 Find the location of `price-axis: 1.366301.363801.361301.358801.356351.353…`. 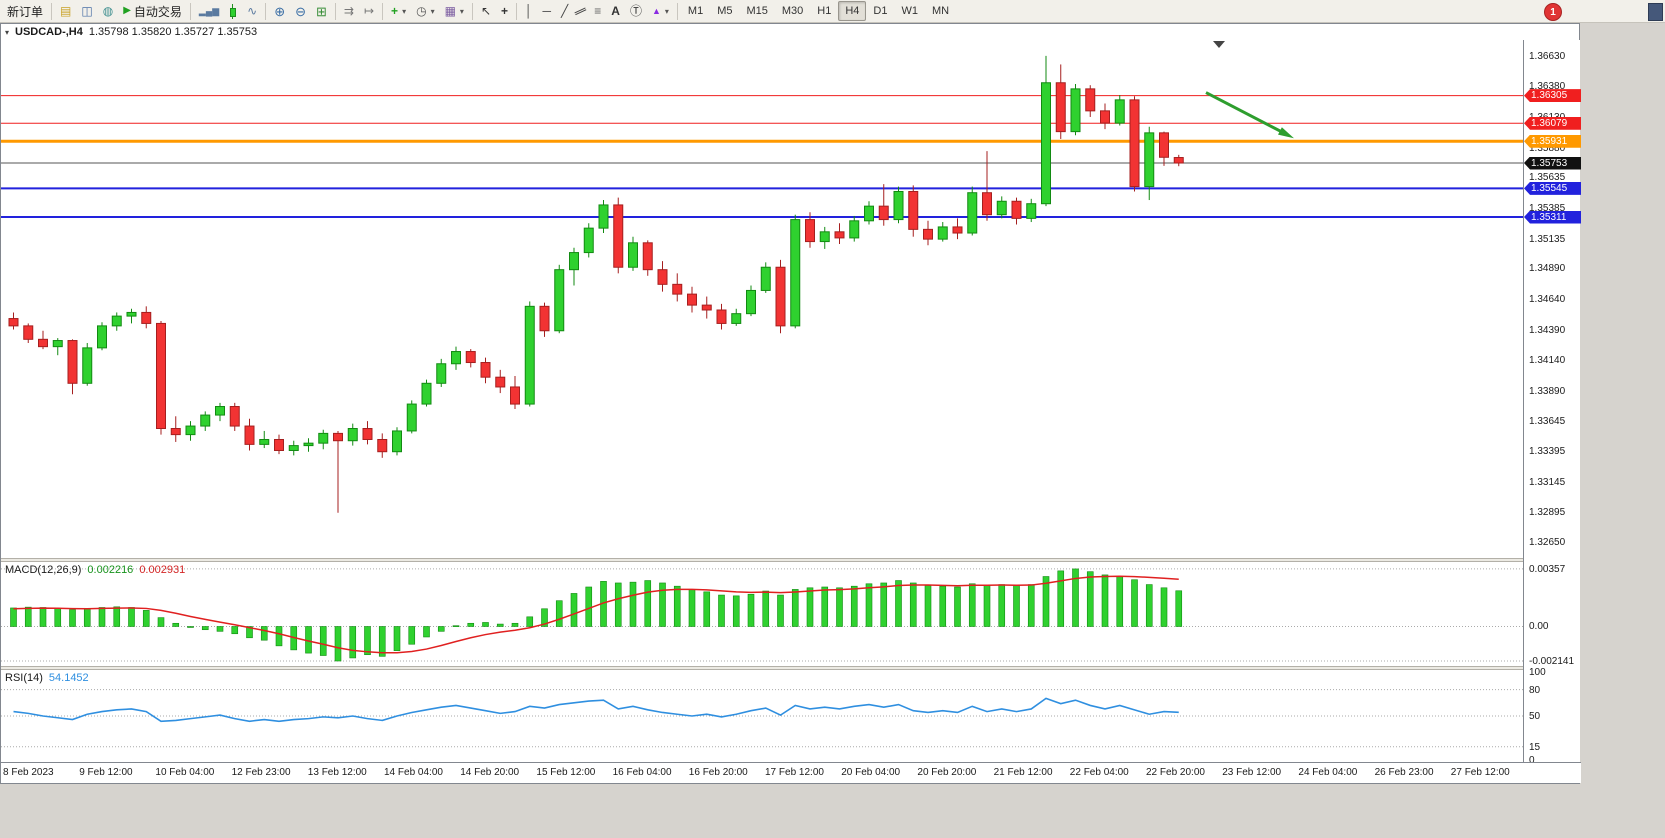

price-axis: 1.366301.363801.361301.358801.356351.353… is located at coordinates (1552, 403).